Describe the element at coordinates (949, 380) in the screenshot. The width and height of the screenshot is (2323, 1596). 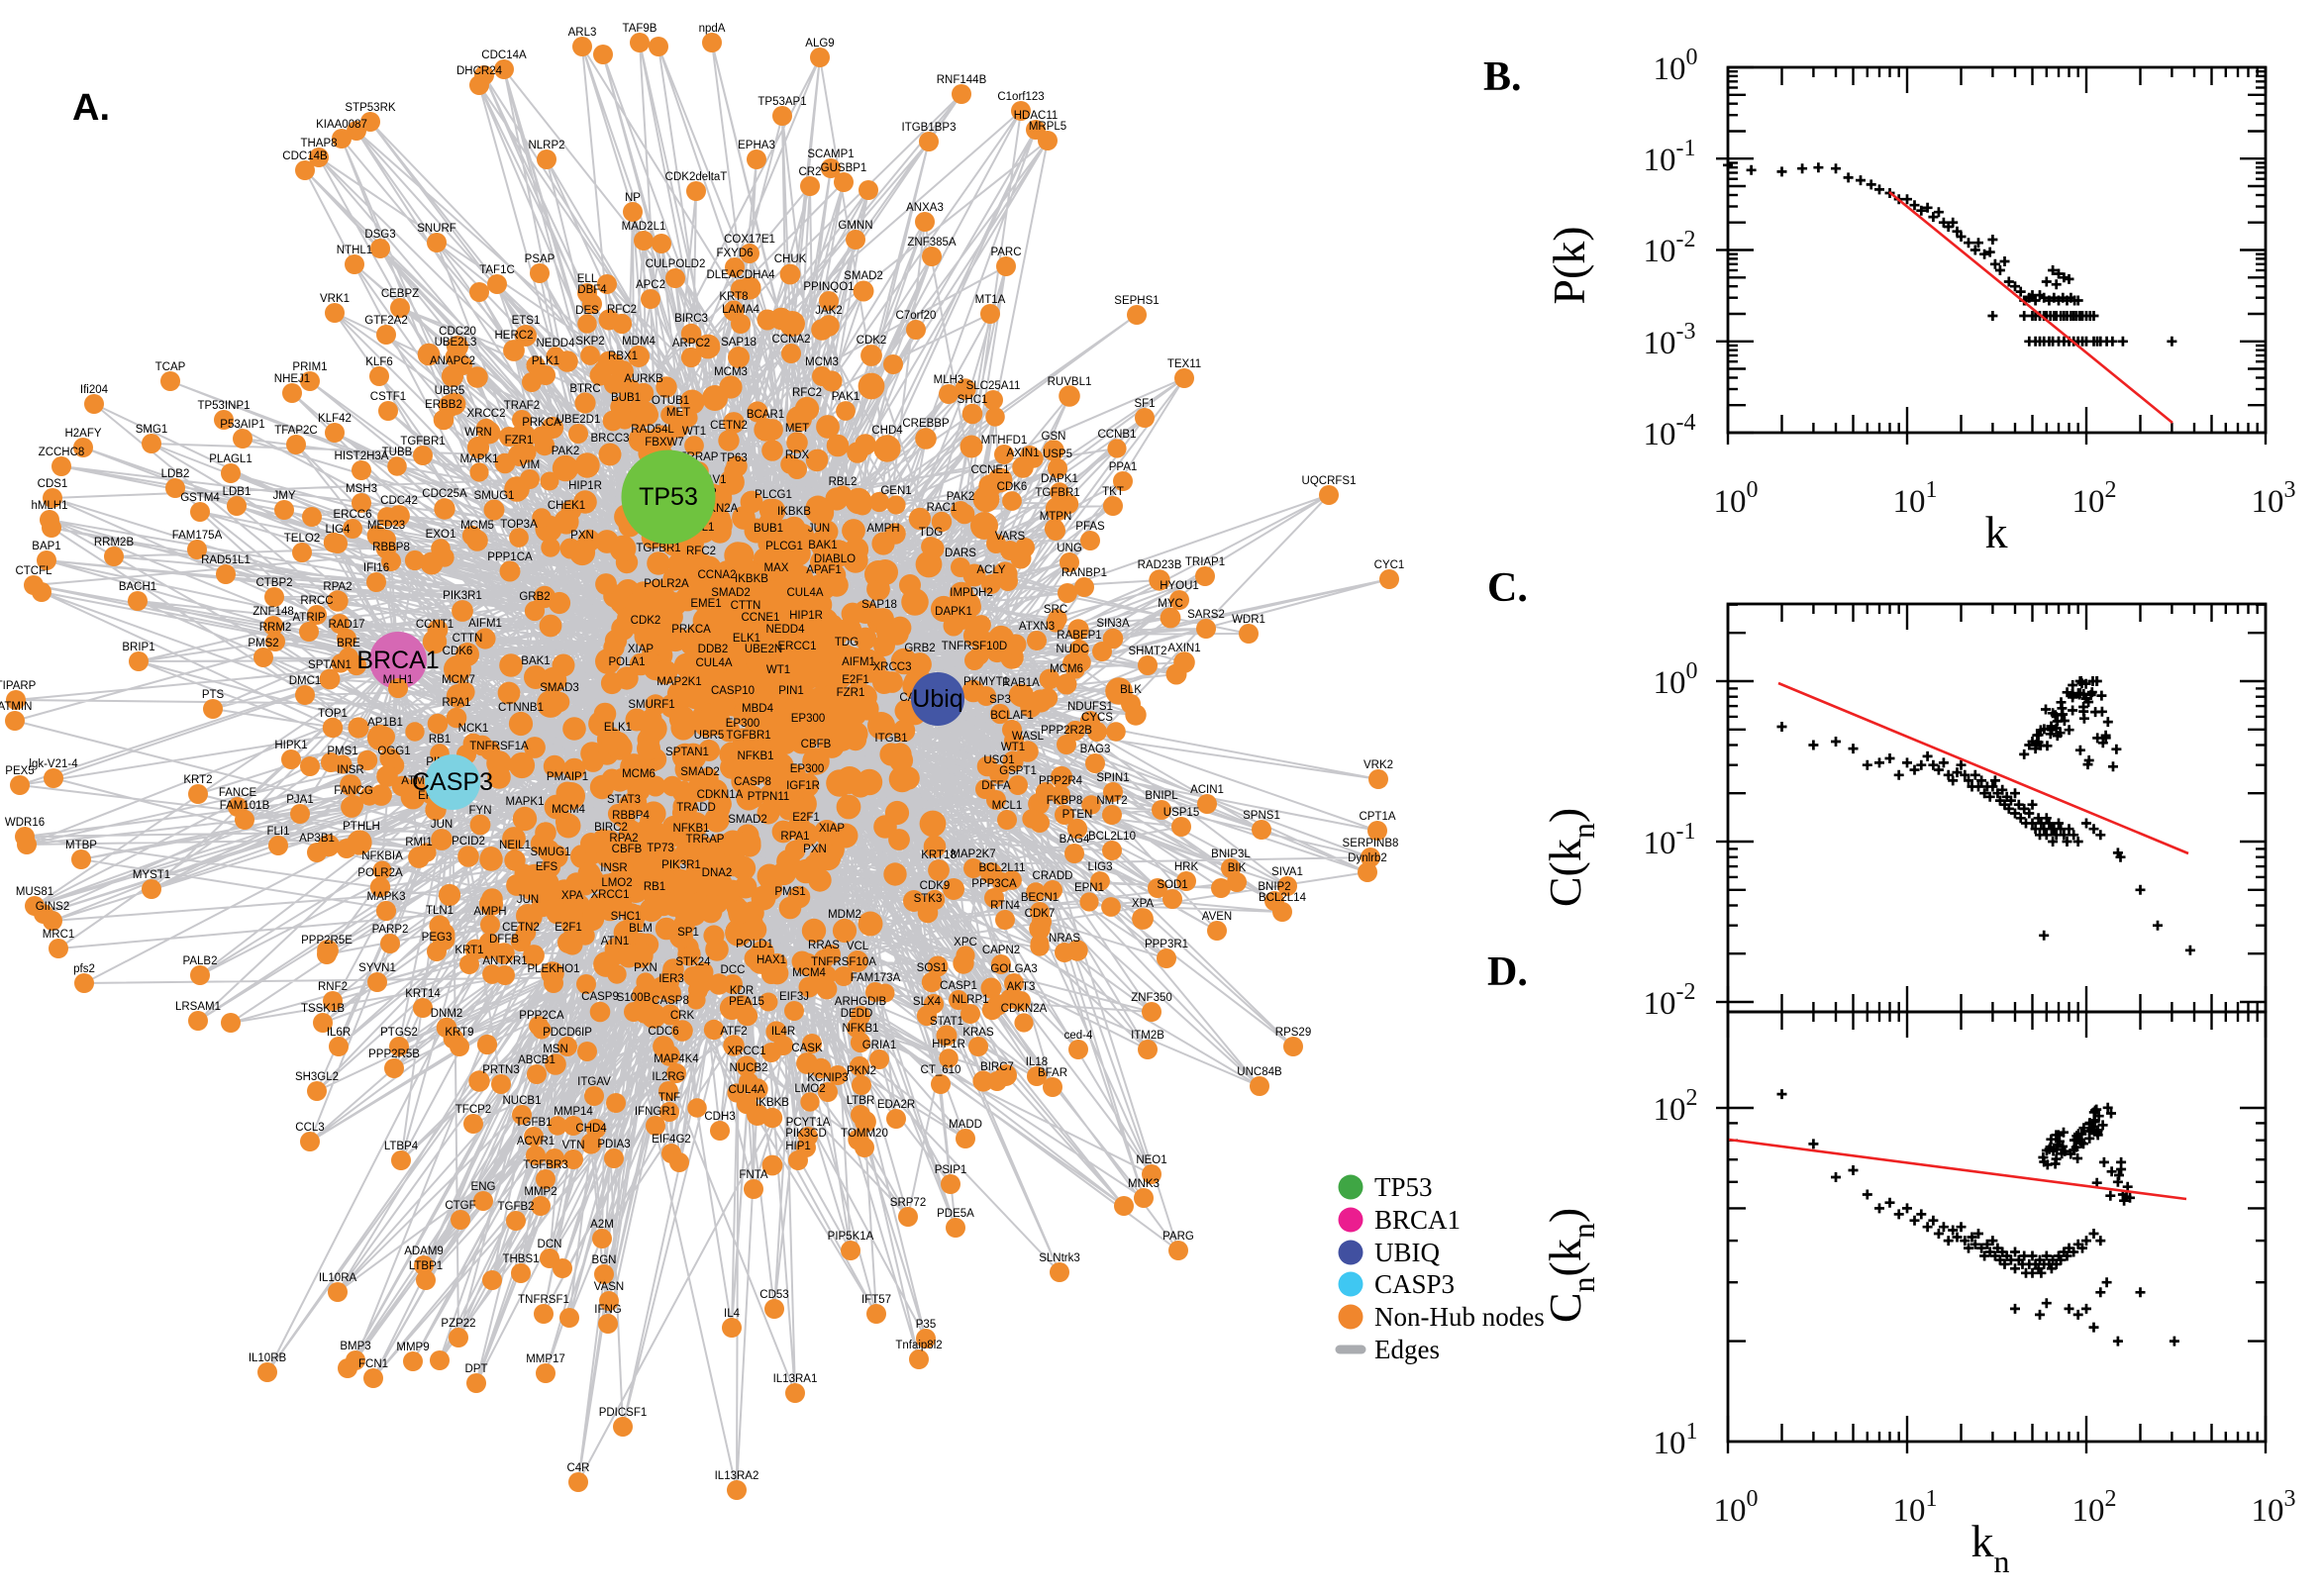
I see `svg-text: MLH3` at that location.